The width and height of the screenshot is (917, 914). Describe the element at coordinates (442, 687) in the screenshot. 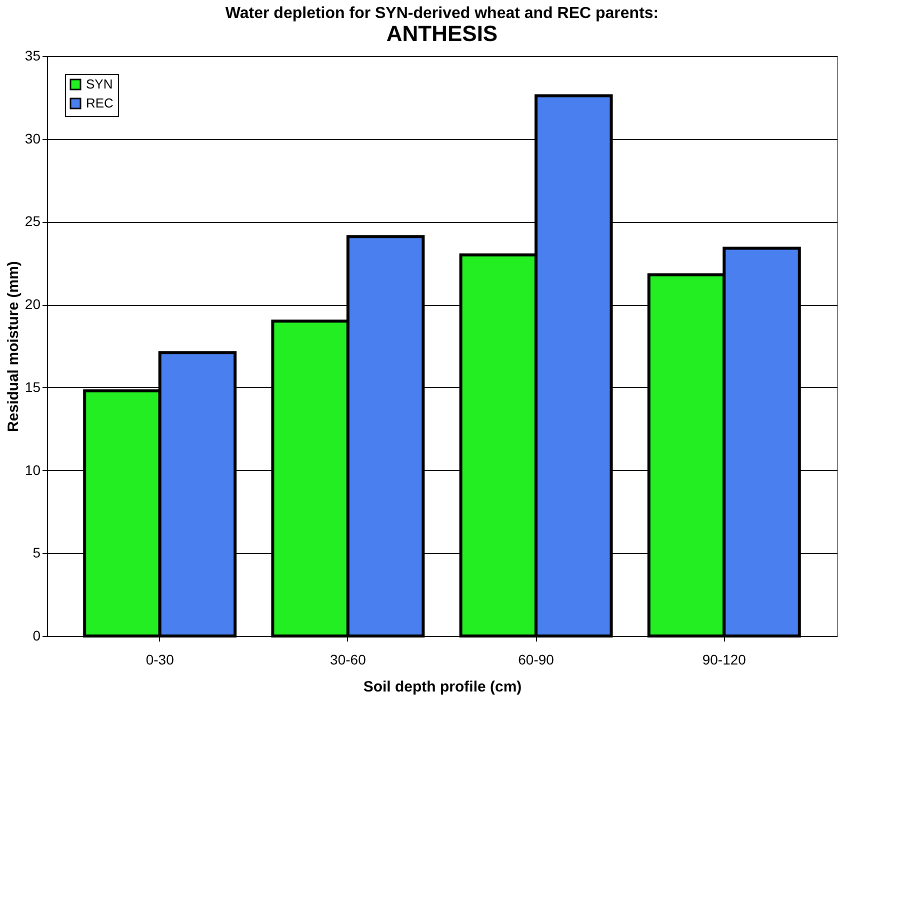

I see `x-axis-title: Soil depth profile (cm)` at that location.